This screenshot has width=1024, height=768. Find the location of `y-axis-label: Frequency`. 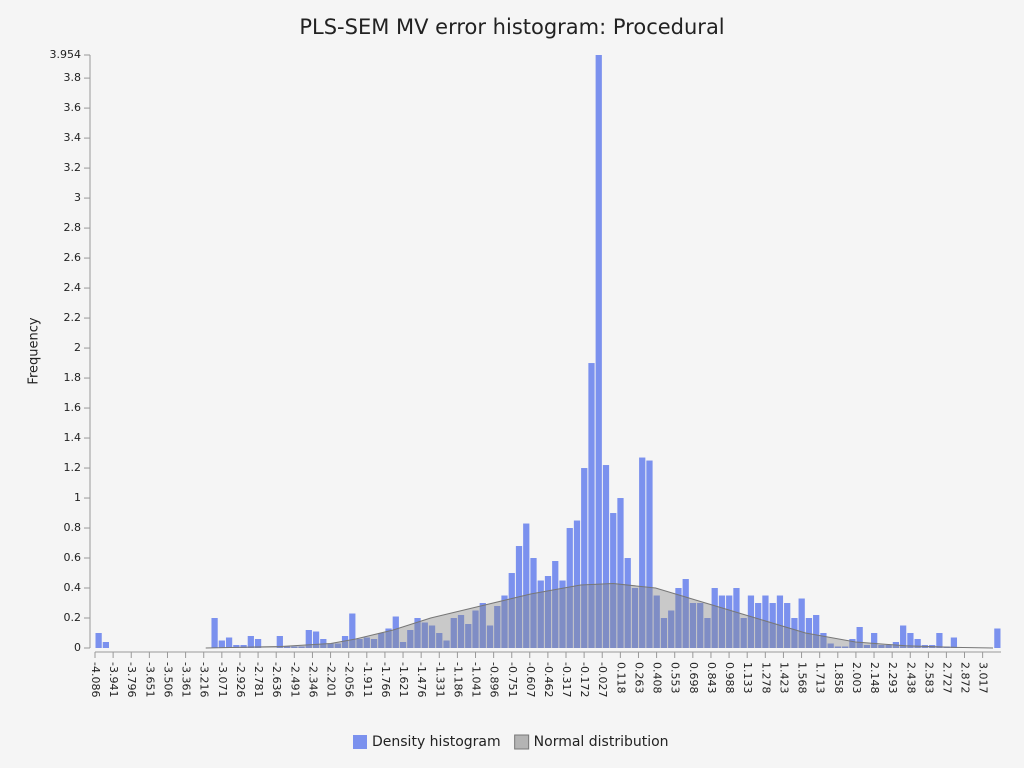

y-axis-label: Frequency is located at coordinates (34, 350).